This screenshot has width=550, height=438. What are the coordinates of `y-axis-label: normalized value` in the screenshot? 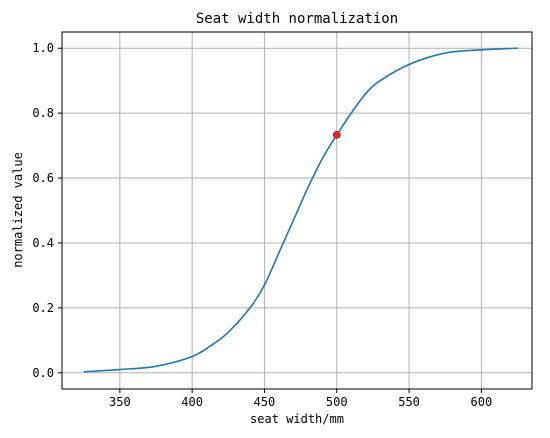 It's located at (18, 210).